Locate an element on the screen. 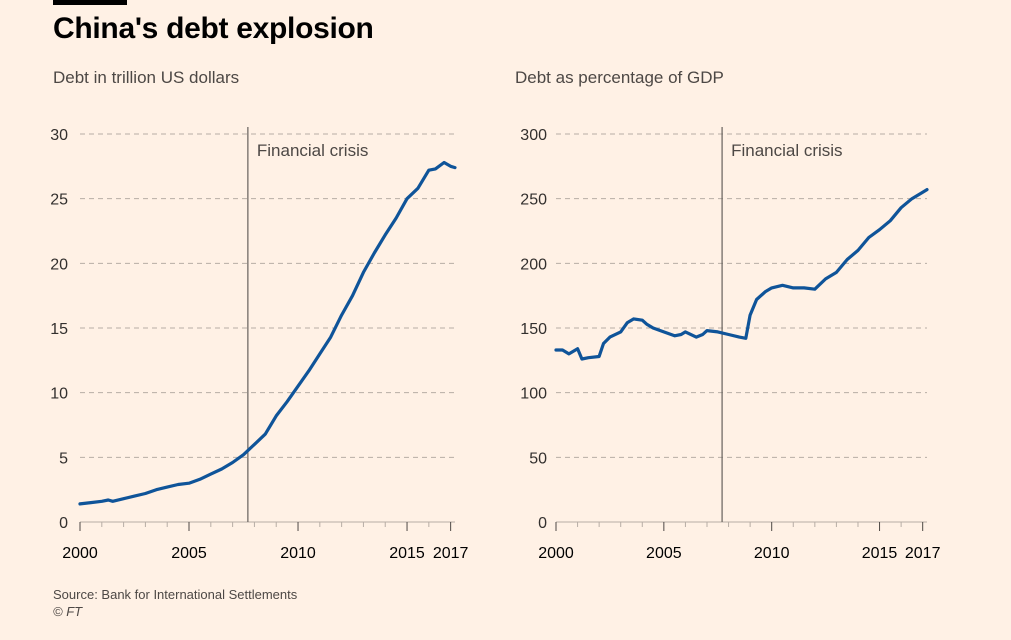 Image resolution: width=1011 pixels, height=640 pixels. page-title: China's debt explosion is located at coordinates (213, 28).